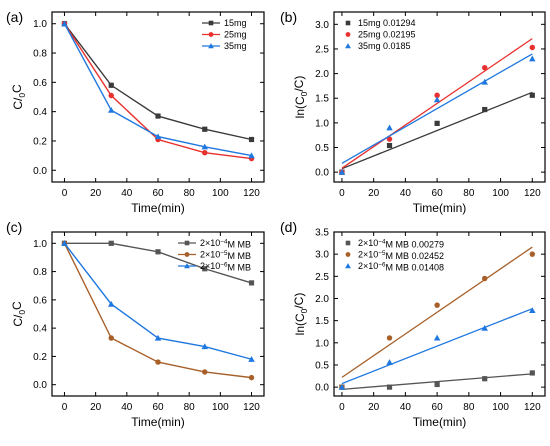 Image resolution: width=550 pixels, height=446 pixels. I want to click on legend-label-script: −5, so click(224, 253).